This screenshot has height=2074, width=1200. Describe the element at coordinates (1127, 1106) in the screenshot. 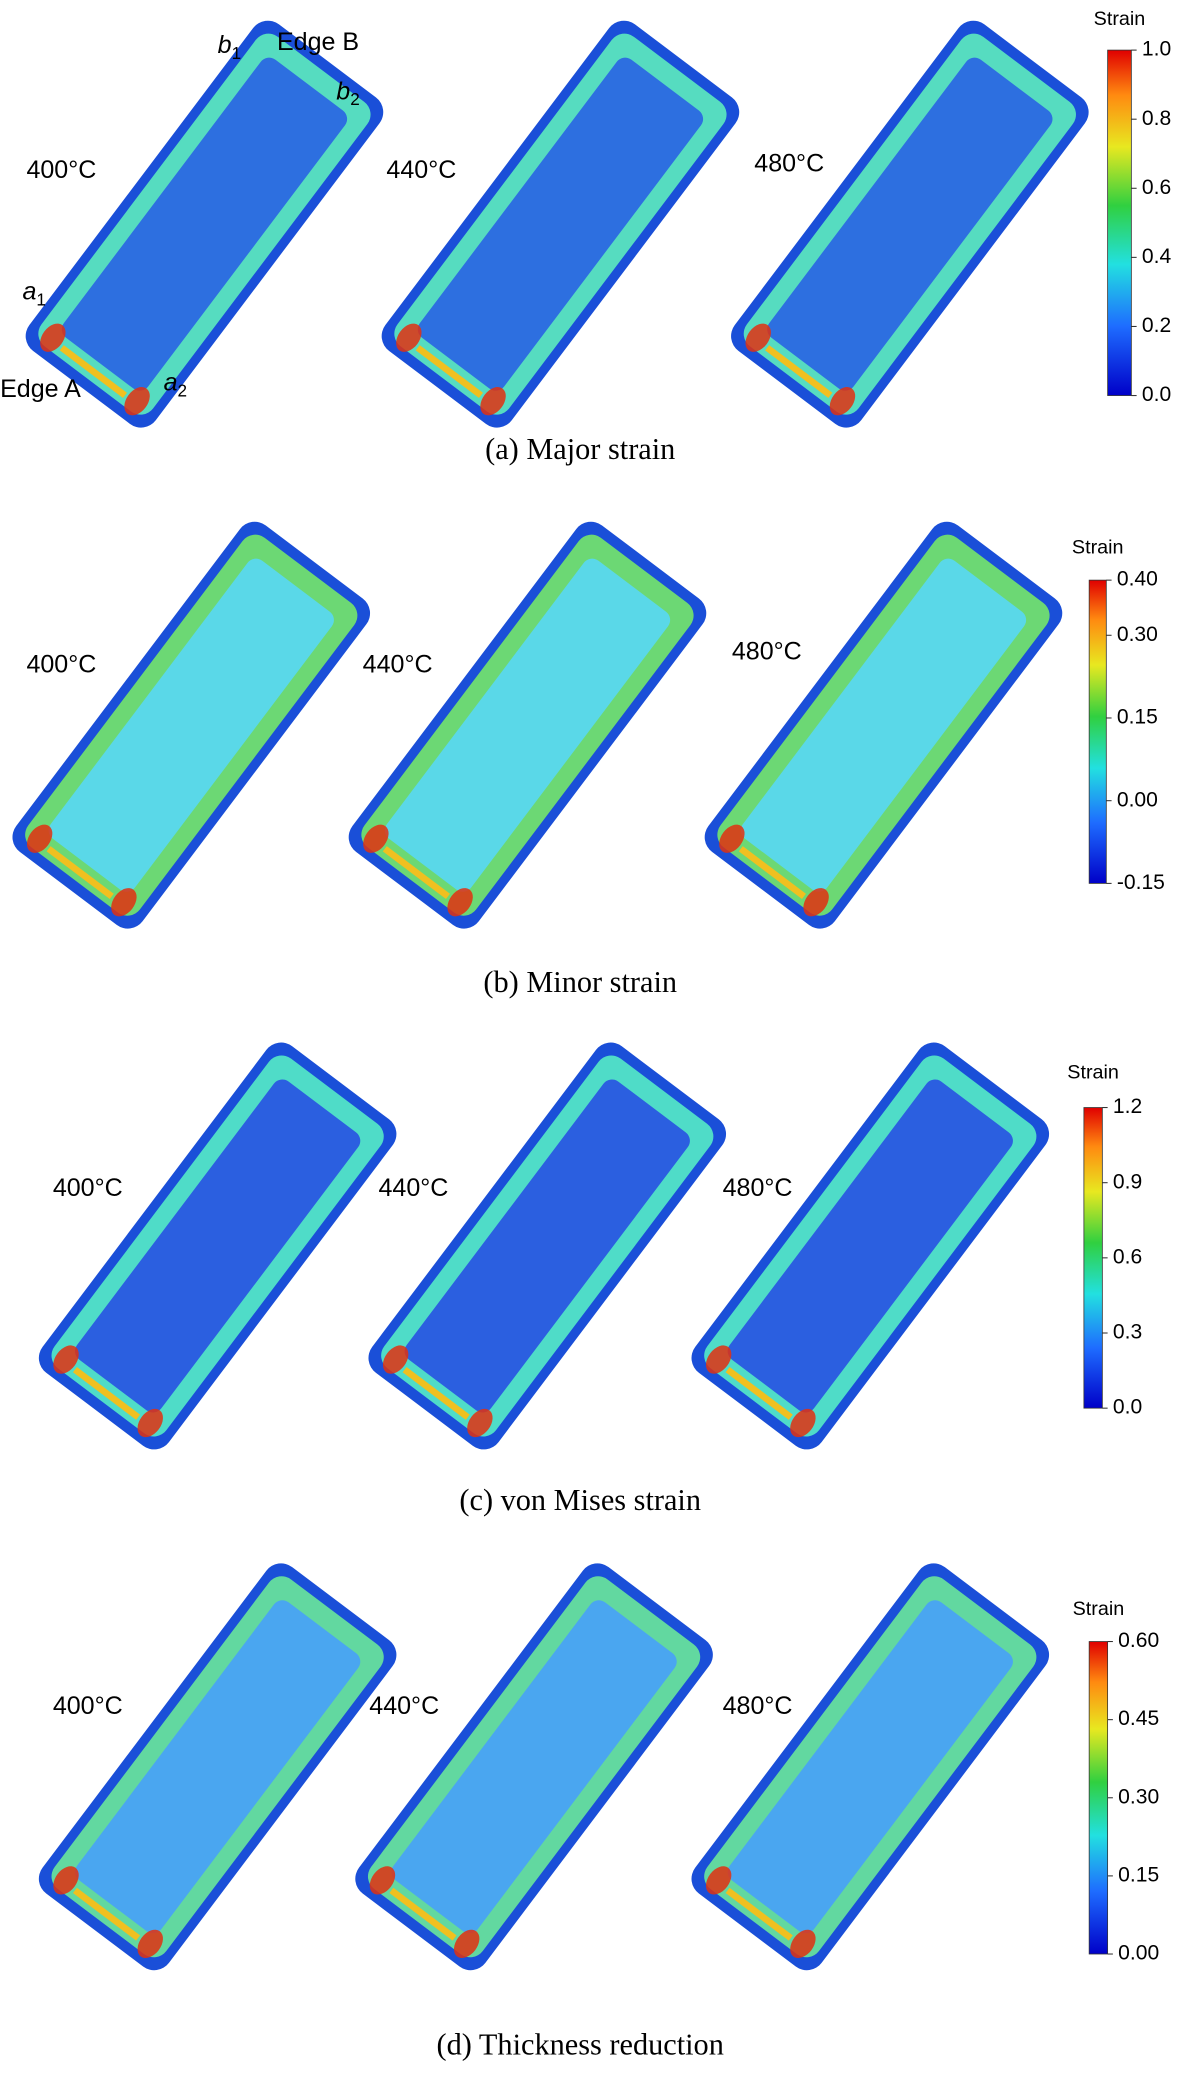

I see `colorbar-tick-label: 1.2` at that location.